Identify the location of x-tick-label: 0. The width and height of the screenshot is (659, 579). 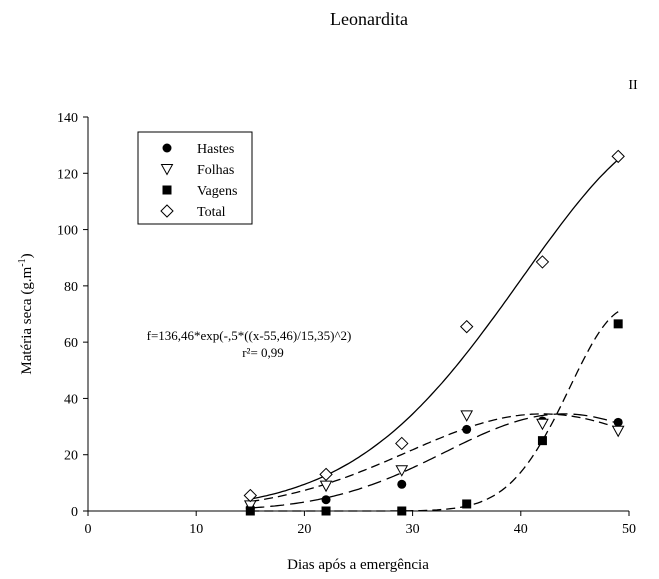
(88, 529).